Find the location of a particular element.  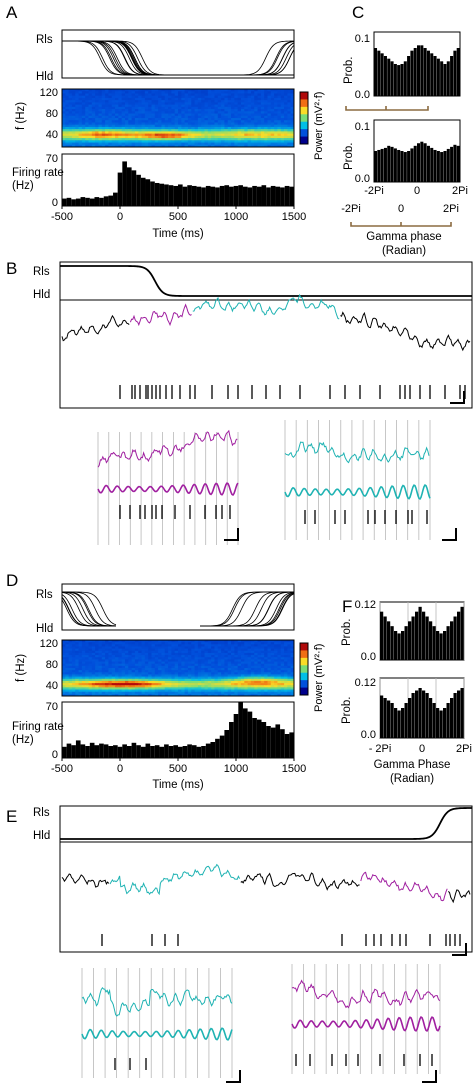

panel-D-psth-bar is located at coordinates (287, 746).